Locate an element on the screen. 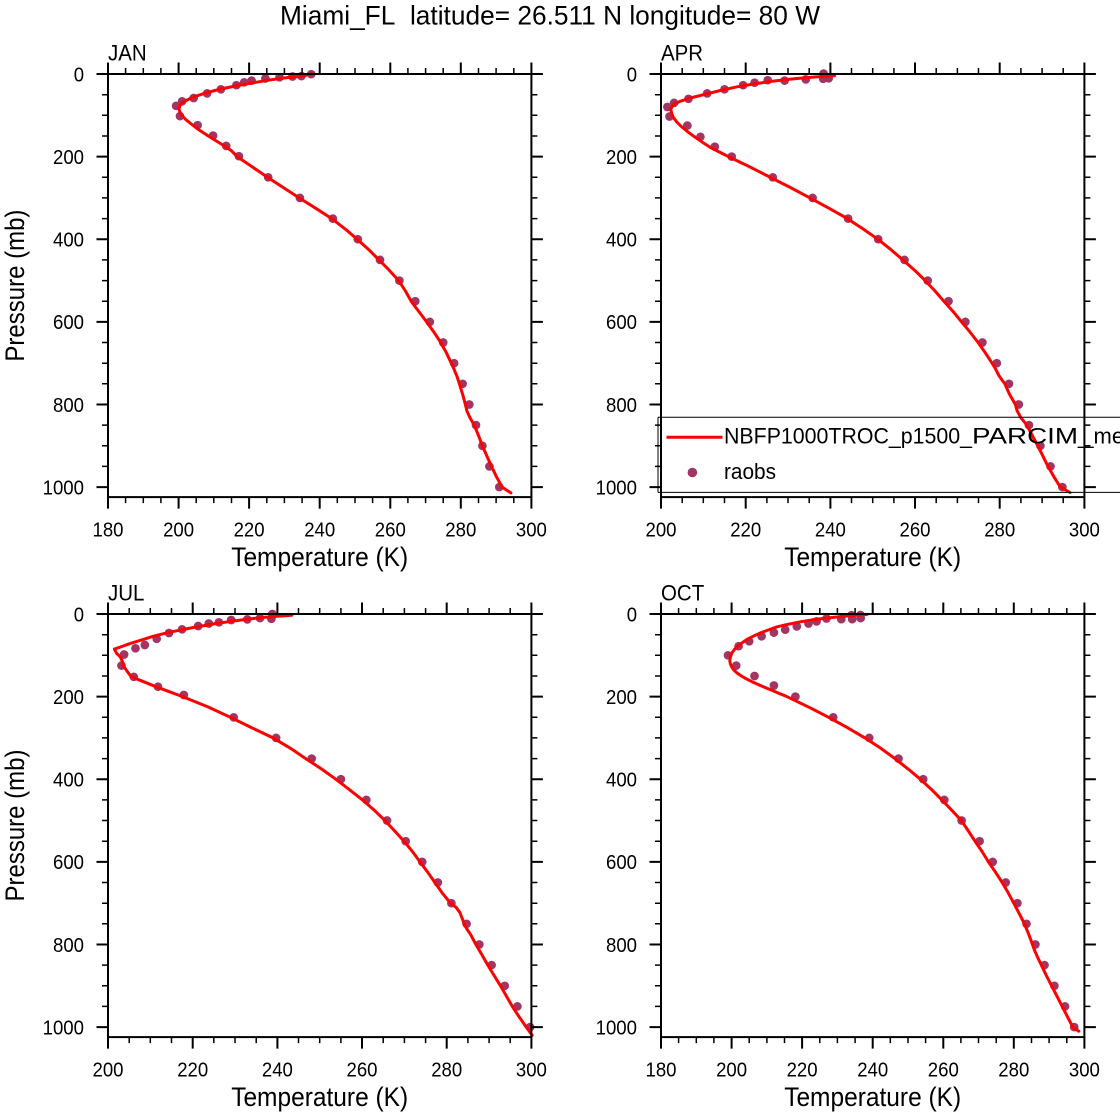  svg-text: OCT is located at coordinates (682, 593).